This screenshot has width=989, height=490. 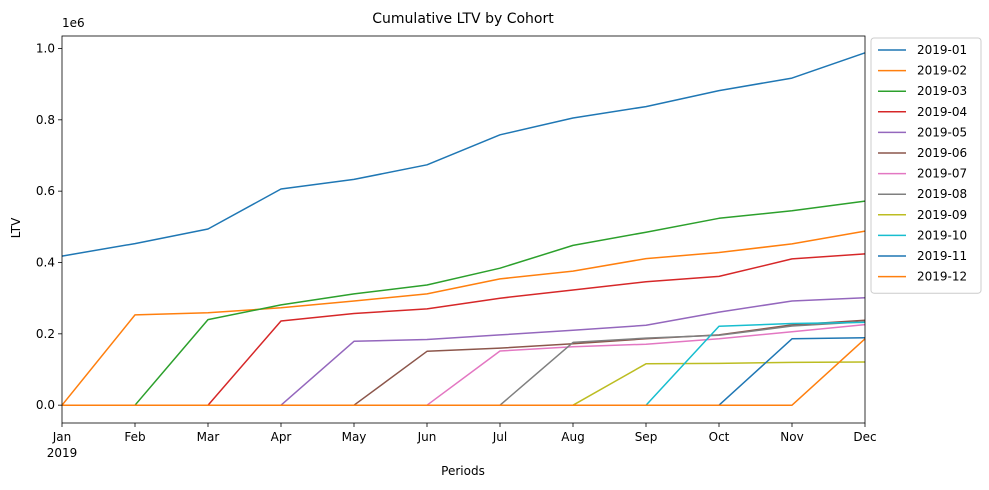 What do you see at coordinates (942, 71) in the screenshot?
I see `legend-label: 2019-02` at bounding box center [942, 71].